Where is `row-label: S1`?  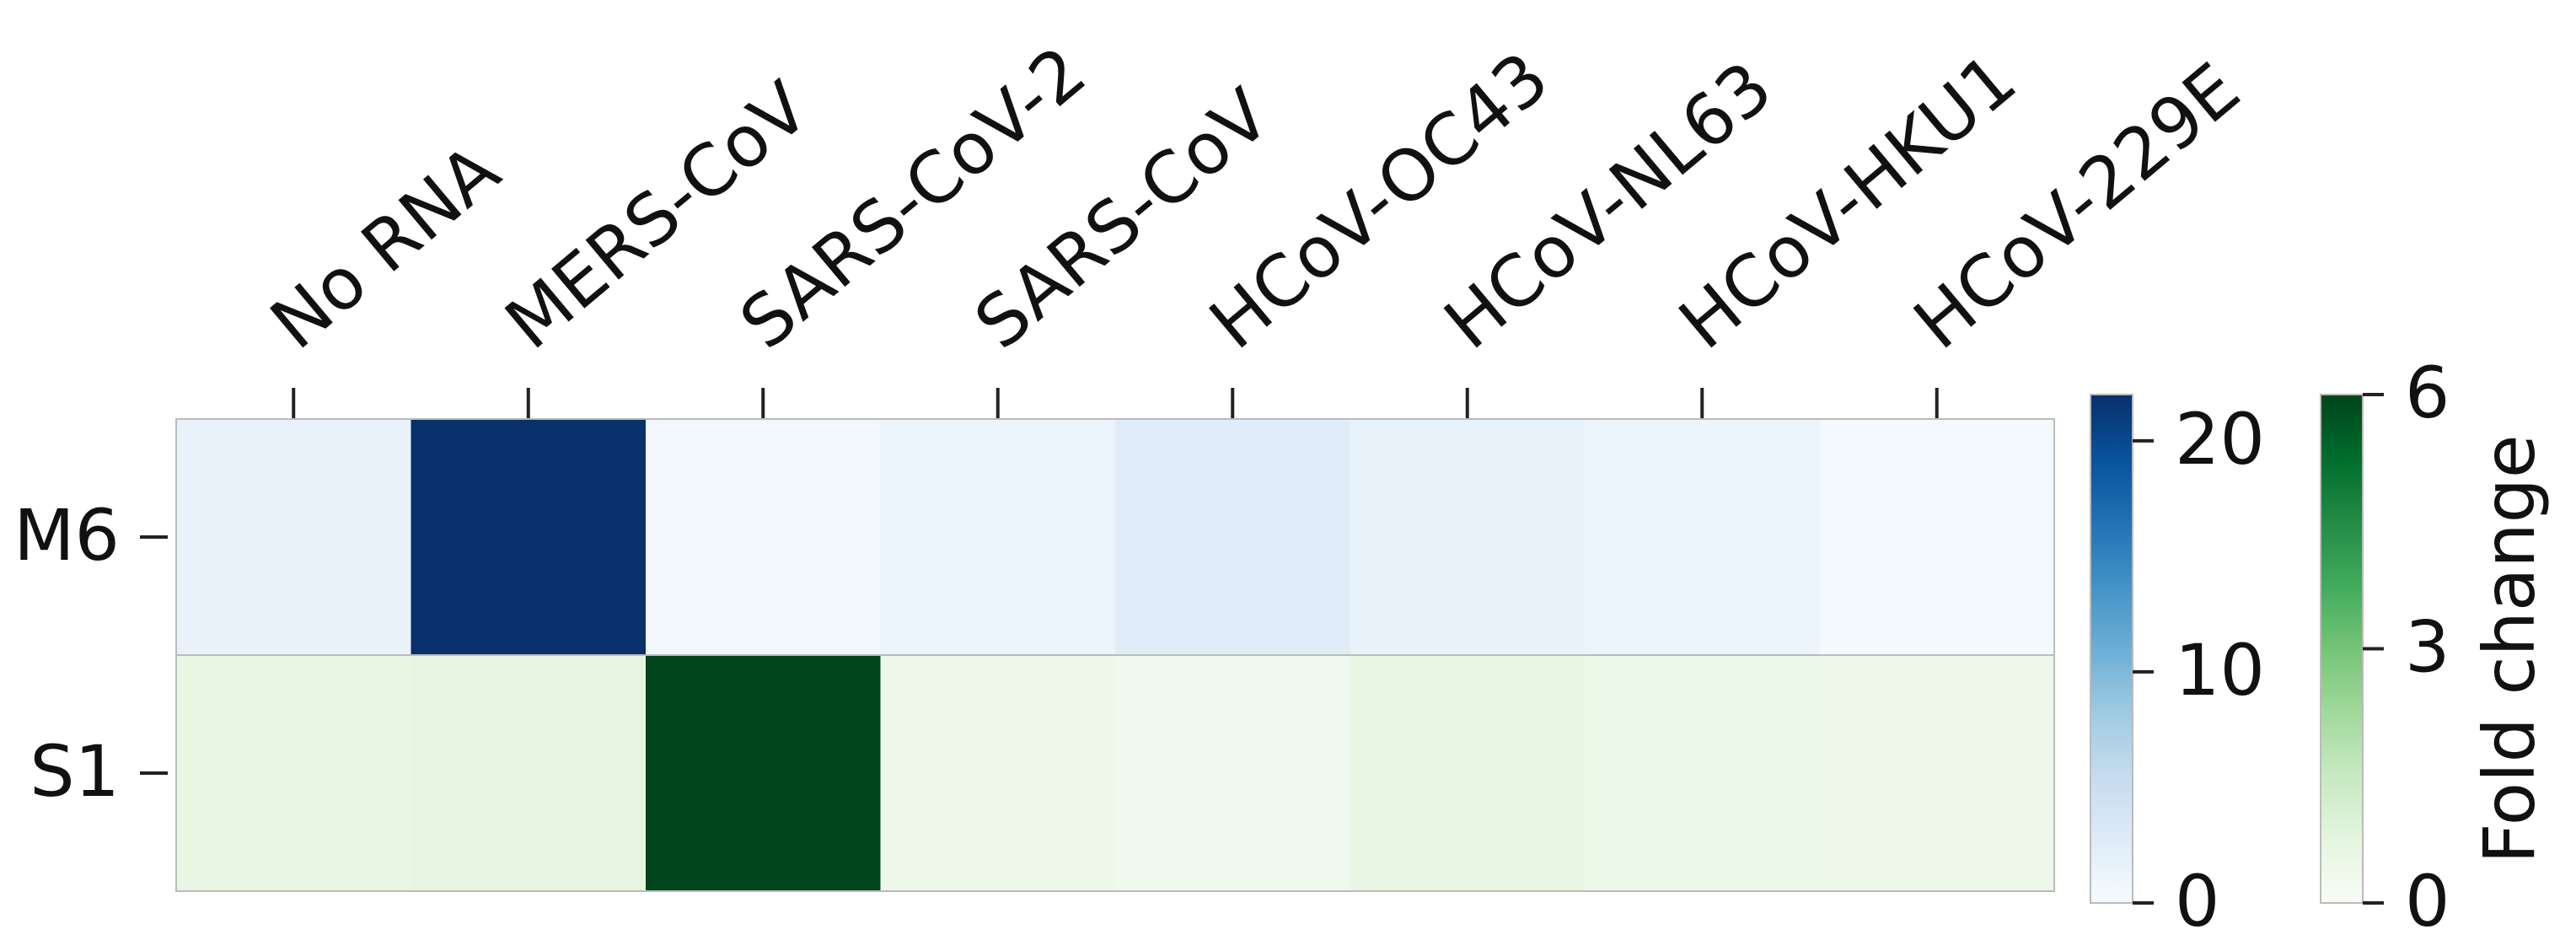 row-label: S1 is located at coordinates (75, 771).